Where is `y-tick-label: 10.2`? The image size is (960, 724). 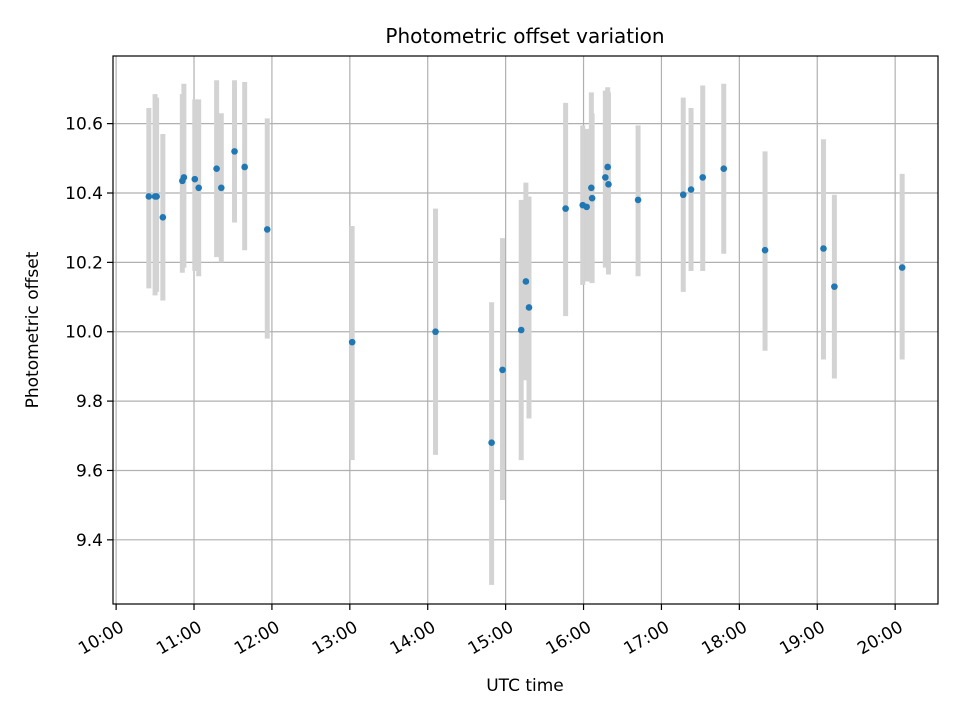 y-tick-label: 10.2 is located at coordinates (84, 263).